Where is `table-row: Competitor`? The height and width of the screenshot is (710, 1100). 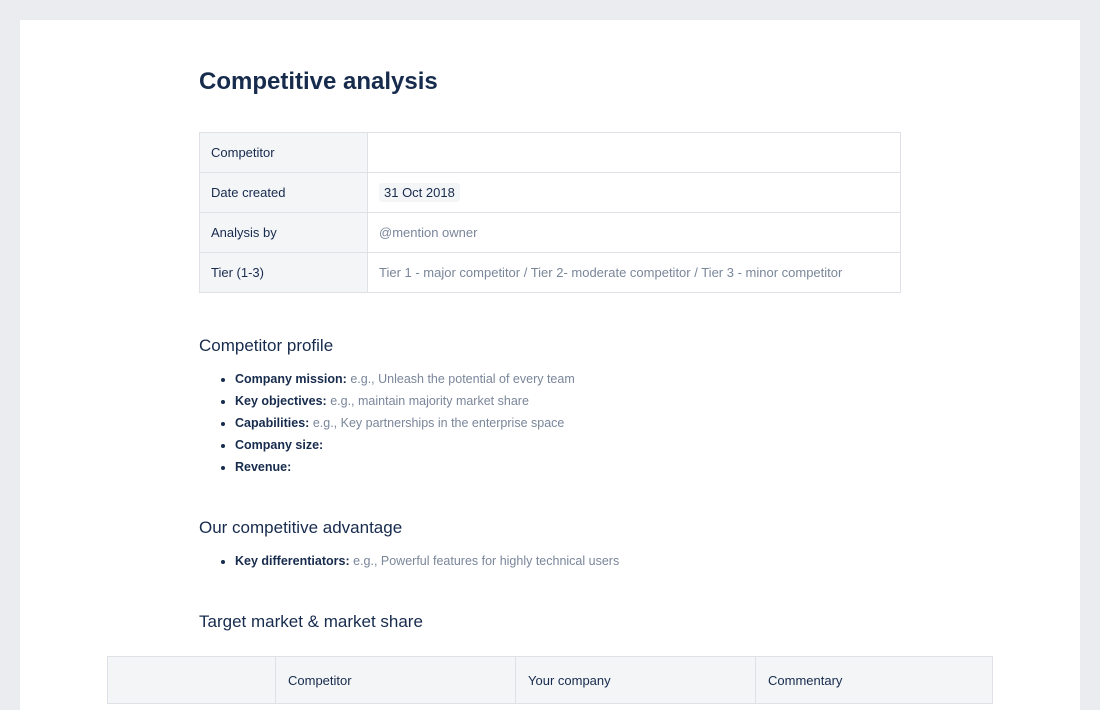
table-row: Competitor is located at coordinates (550, 152).